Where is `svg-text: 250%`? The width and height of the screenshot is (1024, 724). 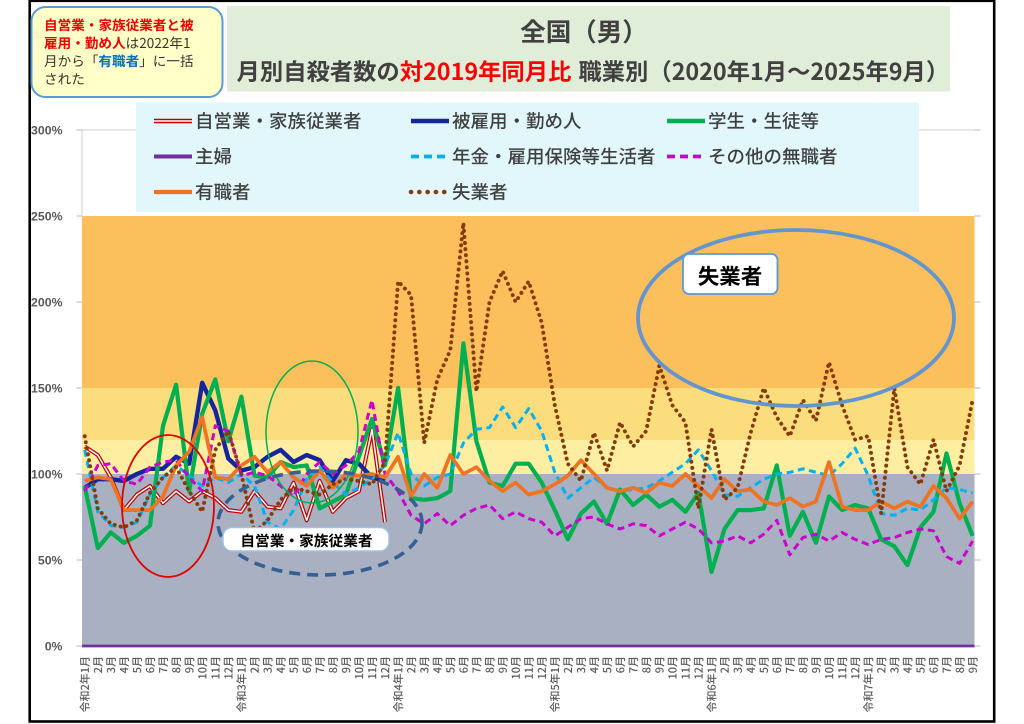
svg-text: 250% is located at coordinates (47, 217).